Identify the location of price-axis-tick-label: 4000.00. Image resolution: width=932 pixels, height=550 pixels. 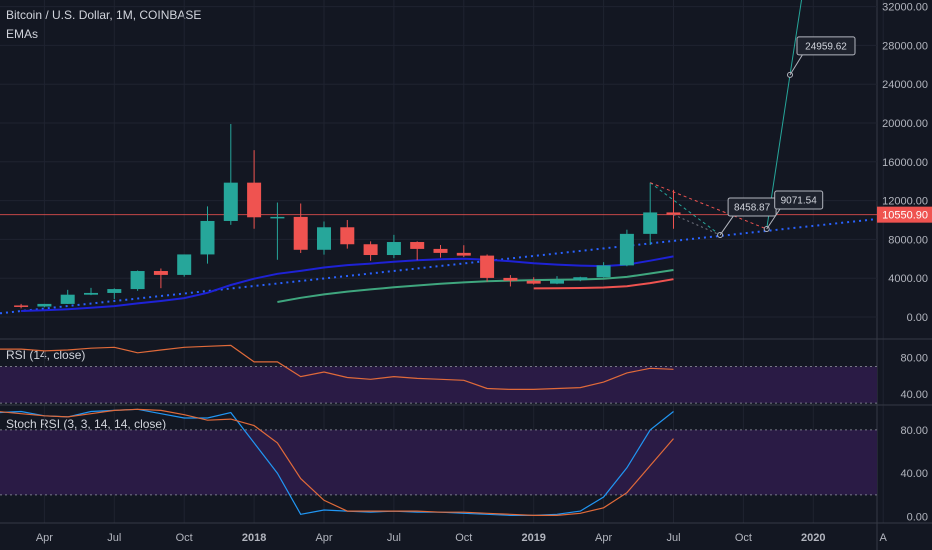
(908, 279).